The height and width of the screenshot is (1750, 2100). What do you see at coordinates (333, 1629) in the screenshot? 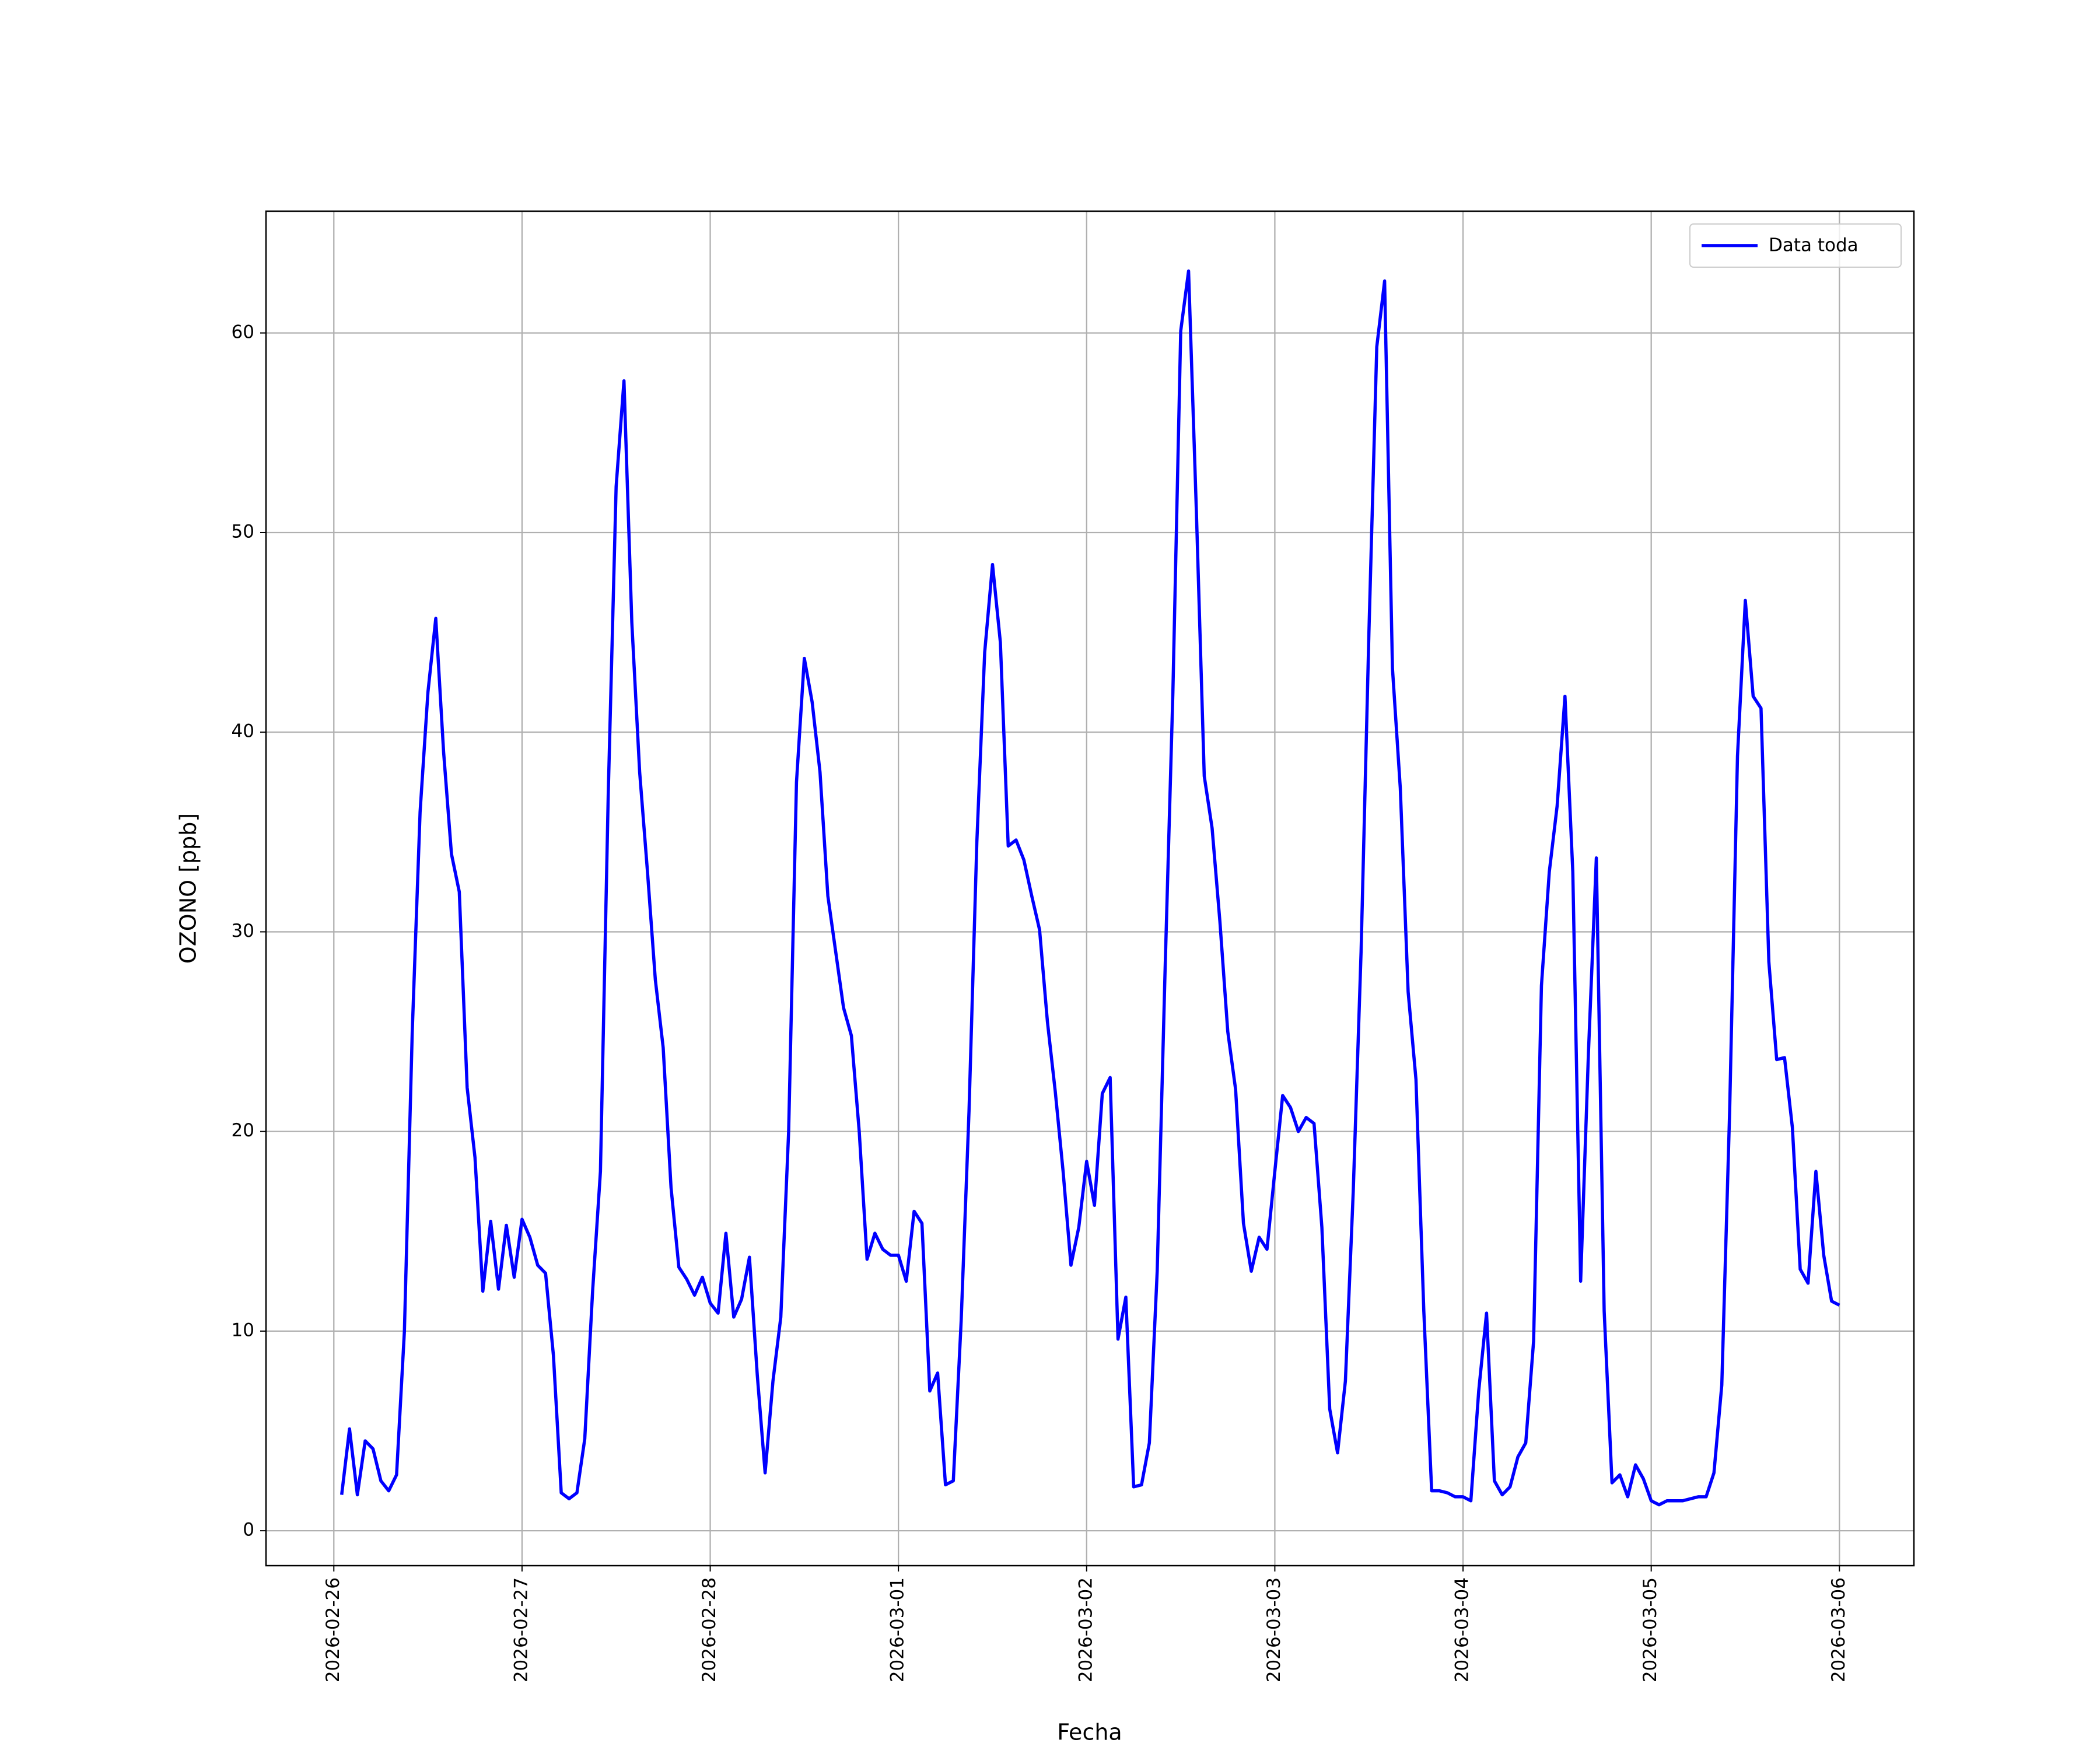
I see `x-tick-label: 2026-02-26` at bounding box center [333, 1629].